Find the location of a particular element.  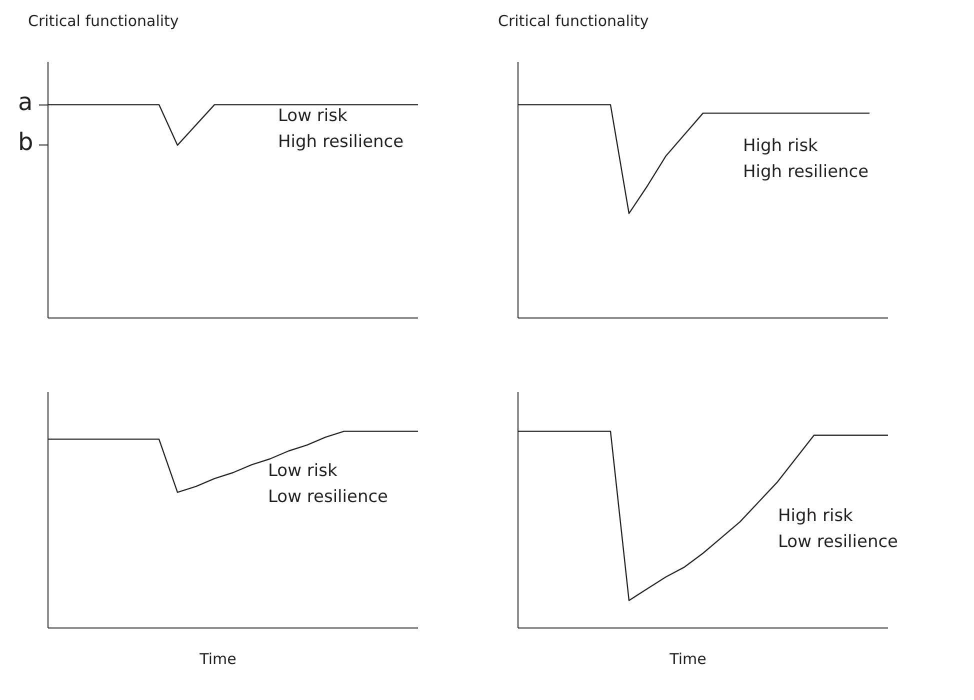

text: b is located at coordinates (26, 142).